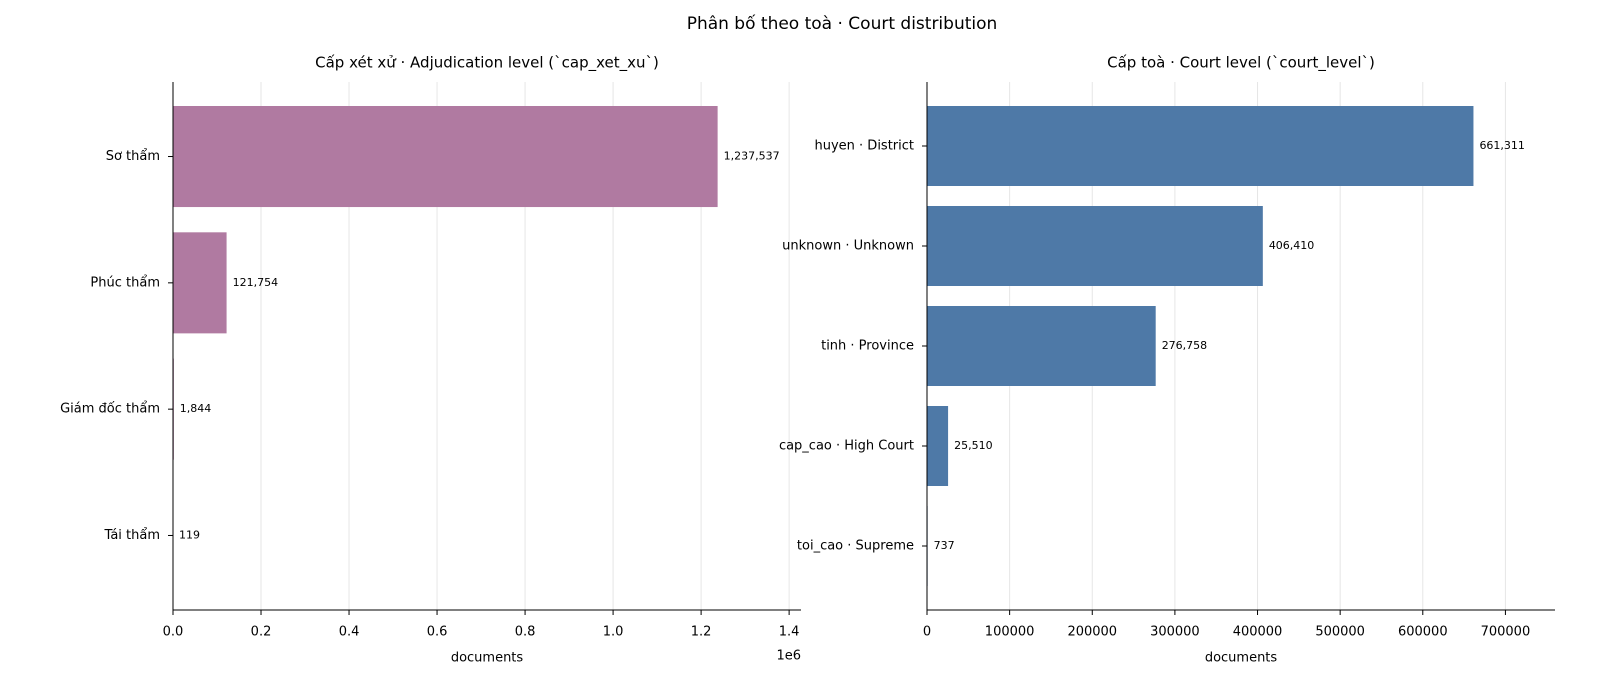 The width and height of the screenshot is (1601, 696). What do you see at coordinates (1258, 632) in the screenshot?
I see `x-tick-label: 400000` at bounding box center [1258, 632].